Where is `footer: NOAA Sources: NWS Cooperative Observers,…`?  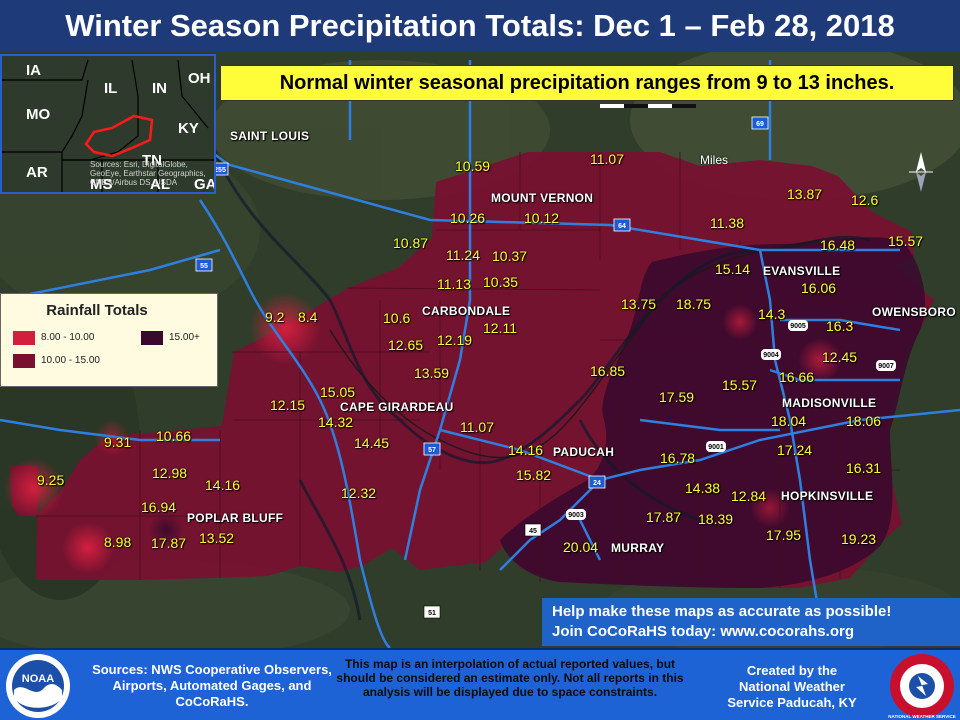 footer: NOAA Sources: NWS Cooperative Observers,… is located at coordinates (480, 684).